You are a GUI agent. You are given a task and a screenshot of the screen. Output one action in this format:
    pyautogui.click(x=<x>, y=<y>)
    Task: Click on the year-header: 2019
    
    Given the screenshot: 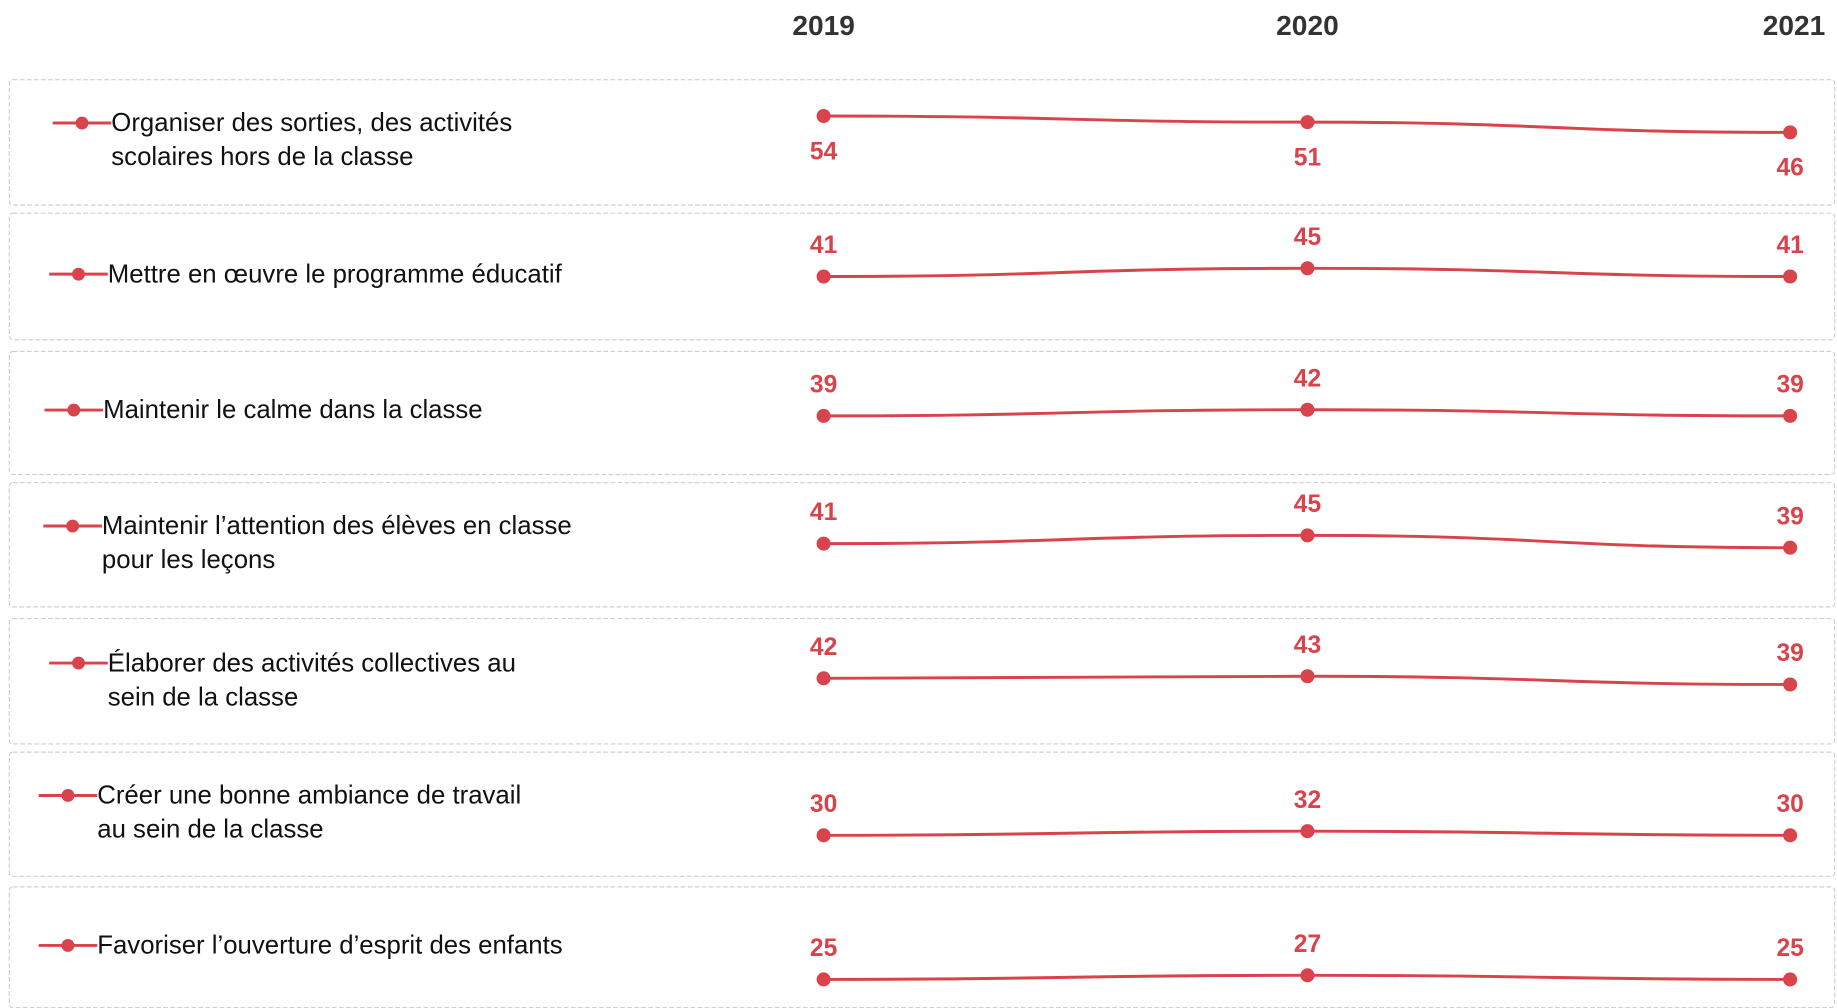 What is the action you would take?
    pyautogui.click(x=823, y=25)
    